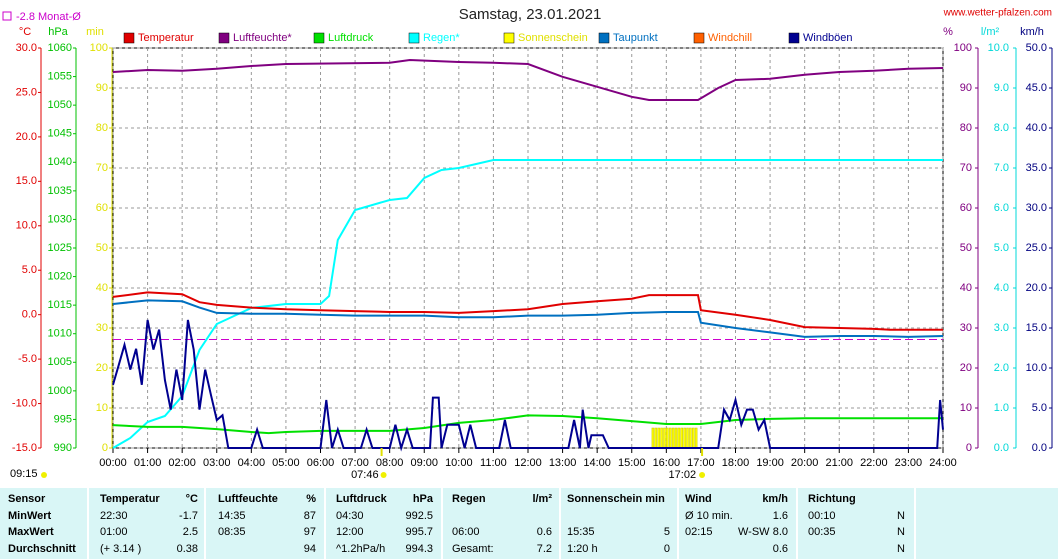 Image resolution: width=1058 pixels, height=559 pixels. I want to click on axis-tick-label: 1005, so click(60, 362).